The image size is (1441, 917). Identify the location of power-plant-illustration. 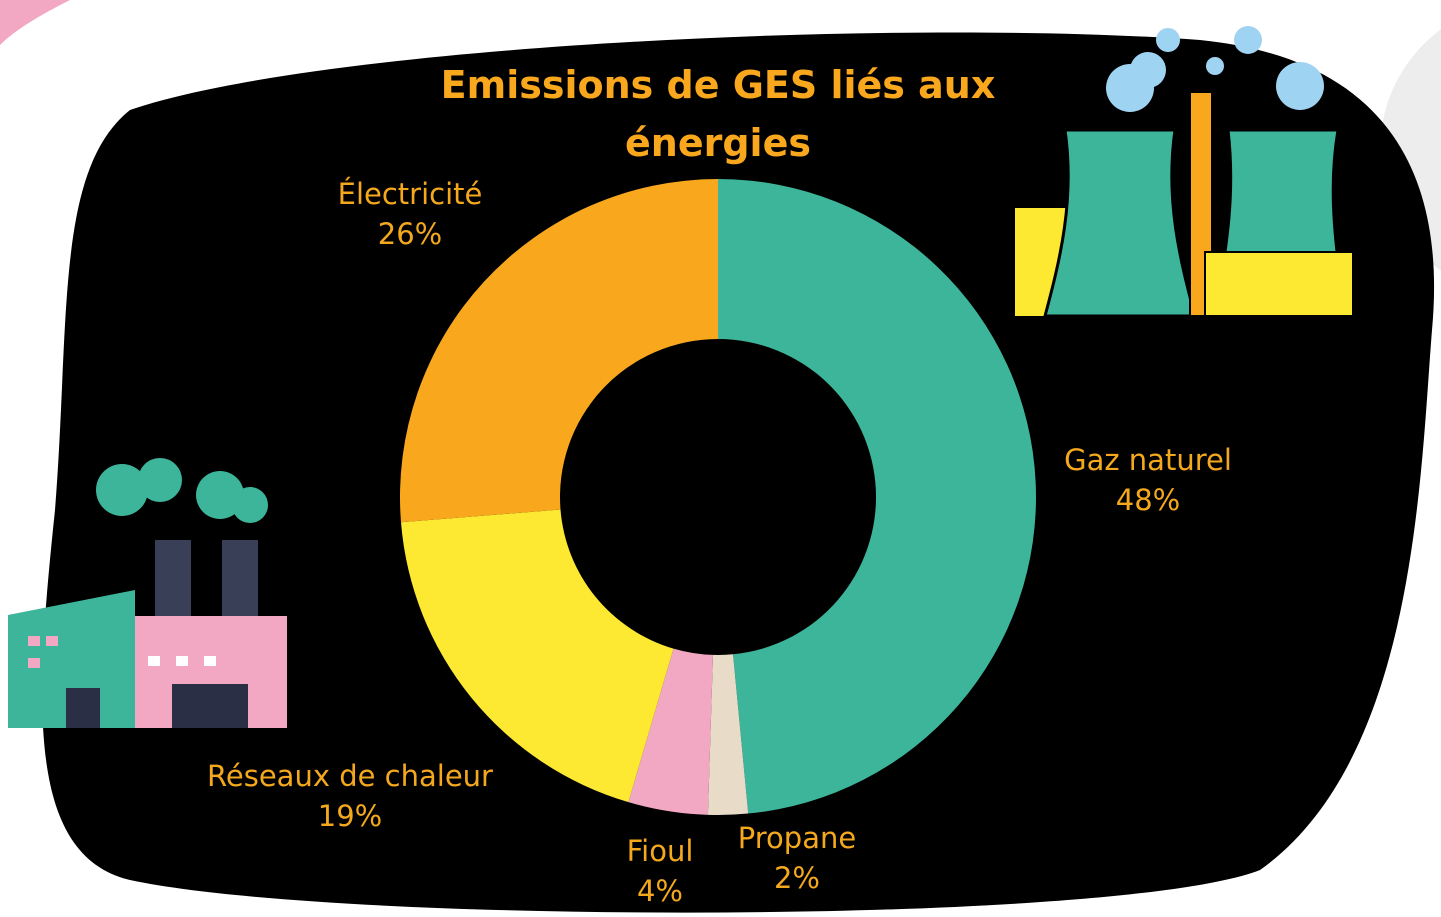
(1184, 172).